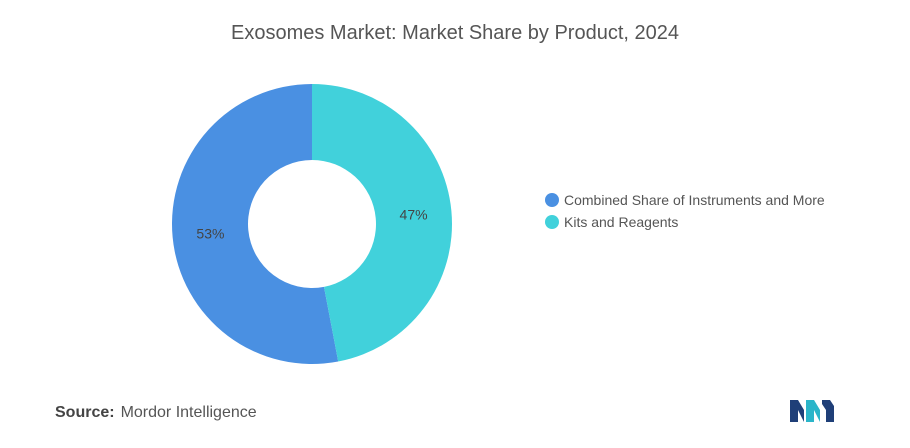  I want to click on legend-label-instruments: Combined Share of Instruments and More, so click(694, 200).